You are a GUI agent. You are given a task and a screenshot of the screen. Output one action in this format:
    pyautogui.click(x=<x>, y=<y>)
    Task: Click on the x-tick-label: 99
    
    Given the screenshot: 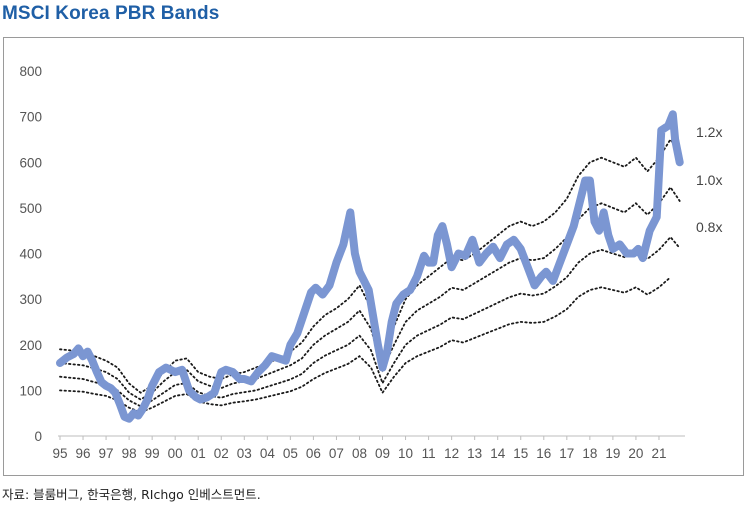 What is the action you would take?
    pyautogui.click(x=152, y=453)
    